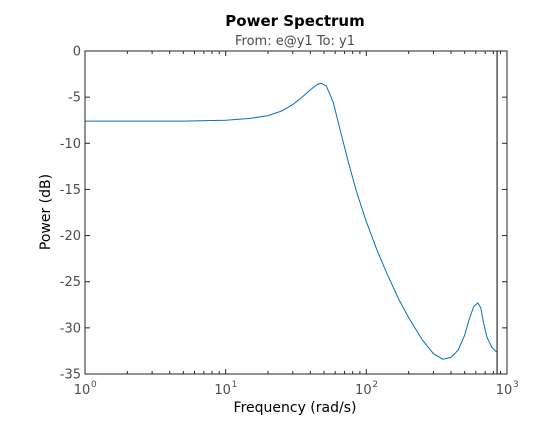 This screenshot has width=560, height=425. I want to click on x-axis-label: Frequency (rad/s), so click(295, 408).